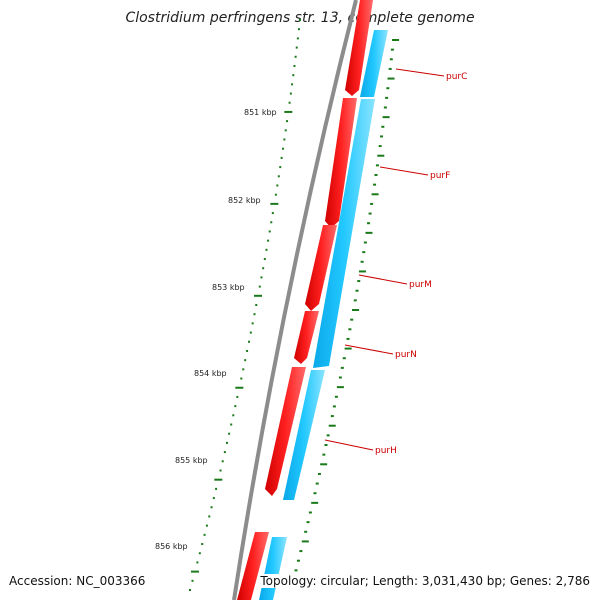  Describe the element at coordinates (171, 546) in the screenshot. I see `scale-label-856: 856 kbp` at that location.